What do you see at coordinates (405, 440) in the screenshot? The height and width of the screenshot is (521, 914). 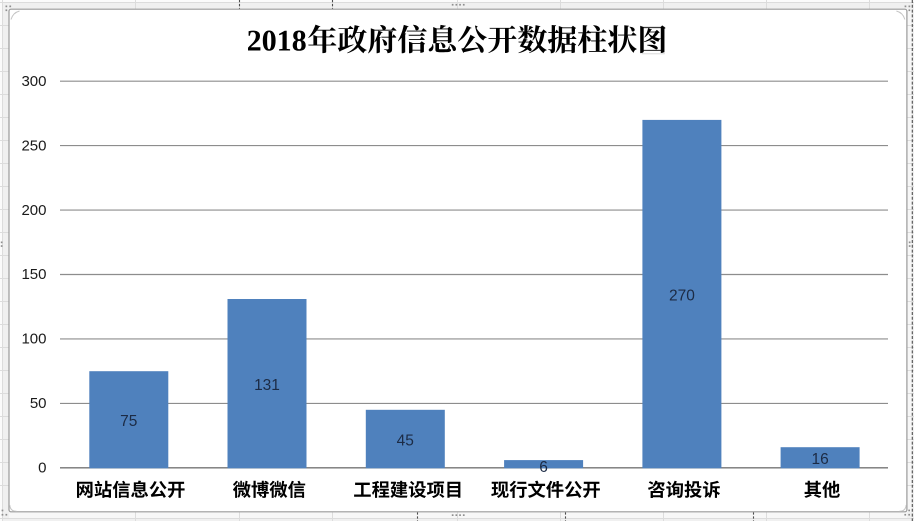 I see `svg-text: 45` at bounding box center [405, 440].